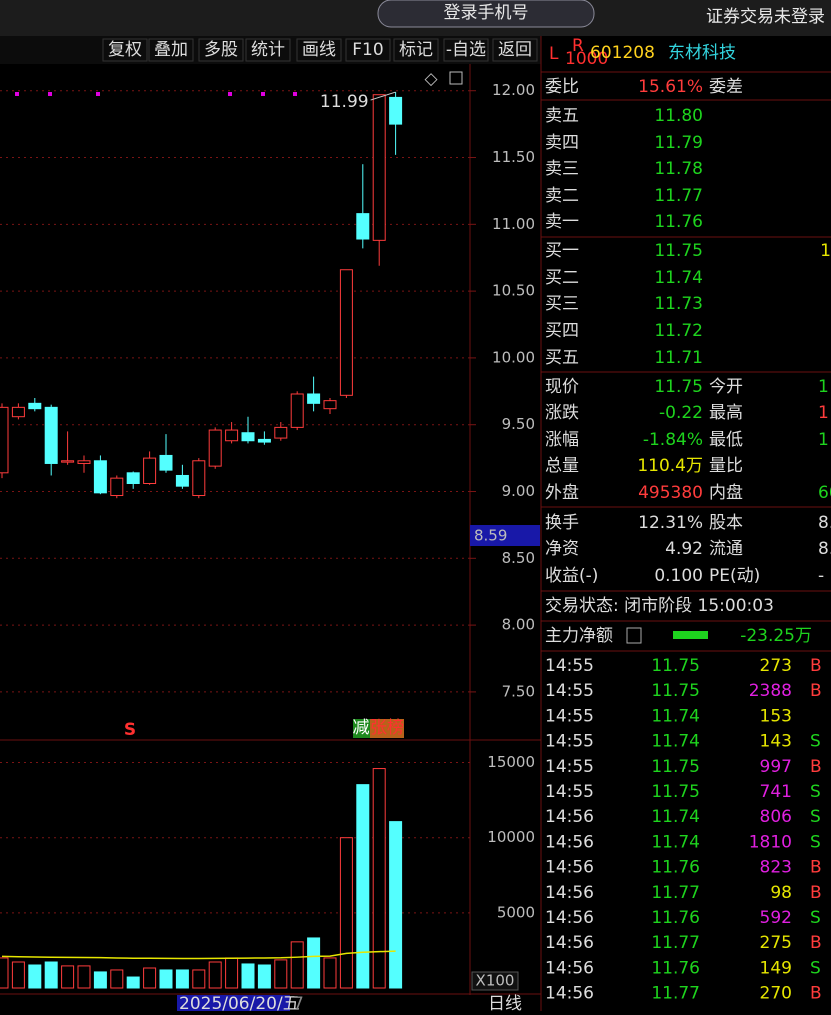 The height and width of the screenshot is (1015, 831). What do you see at coordinates (670, 466) in the screenshot?
I see `quote-value: 110.4万` at bounding box center [670, 466].